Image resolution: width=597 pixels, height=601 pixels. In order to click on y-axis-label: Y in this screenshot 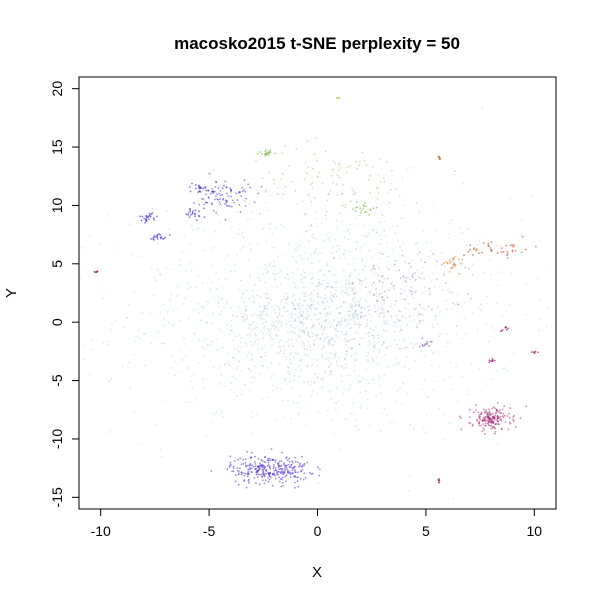, I will do `click(11, 293)`.